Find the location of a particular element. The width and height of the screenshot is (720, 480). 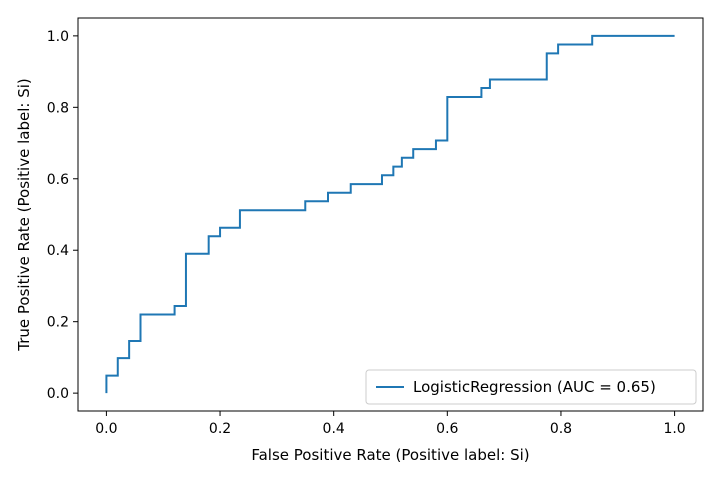

x-tick-label: 0.6 is located at coordinates (447, 429).